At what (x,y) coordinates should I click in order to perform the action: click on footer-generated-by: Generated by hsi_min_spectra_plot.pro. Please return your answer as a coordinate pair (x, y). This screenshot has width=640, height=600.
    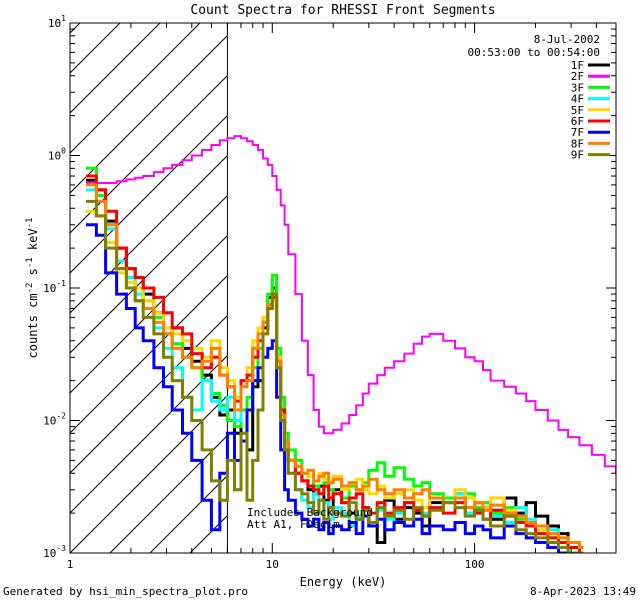
    Looking at the image, I should click on (125, 591).